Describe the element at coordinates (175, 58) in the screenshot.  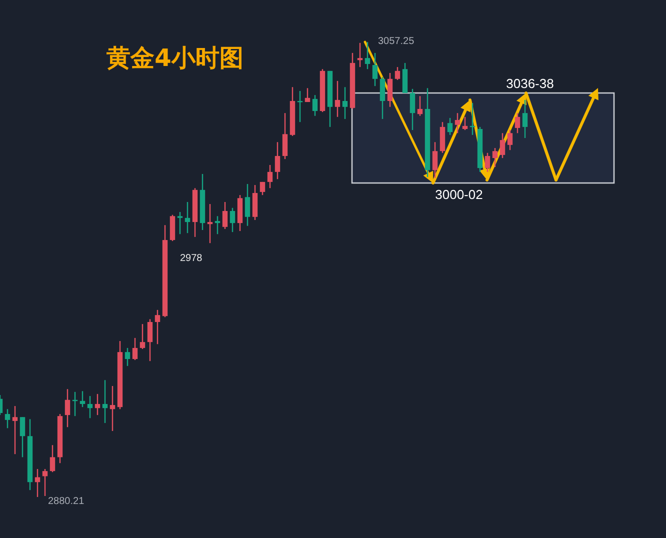
I see `chart-title: 黄金4小时图` at that location.